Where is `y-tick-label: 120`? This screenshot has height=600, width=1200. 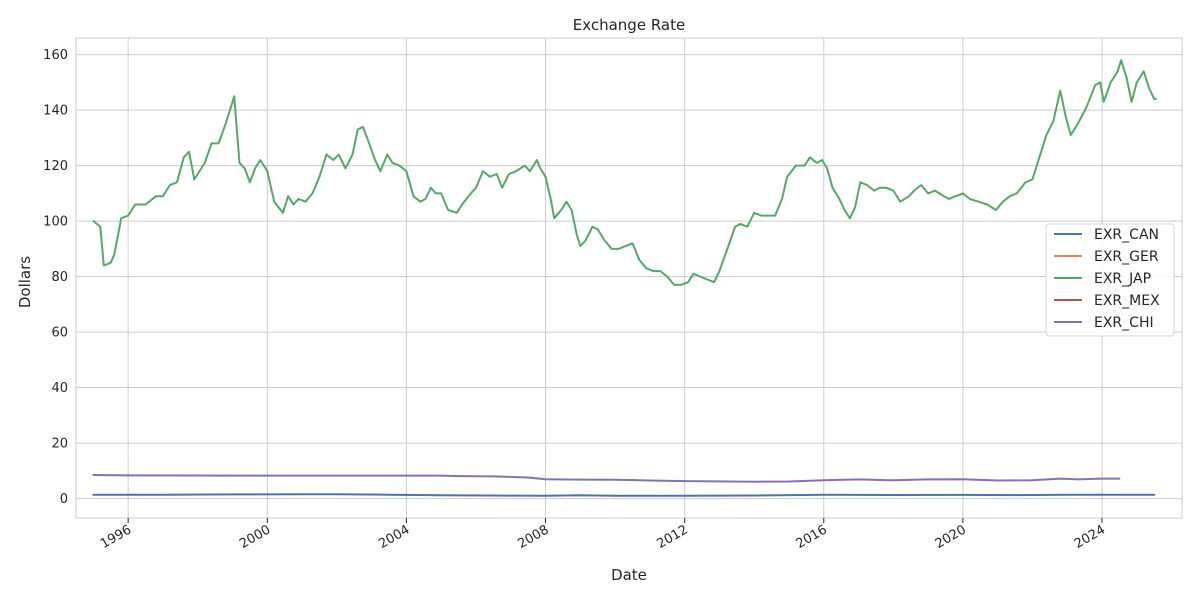 y-tick-label: 120 is located at coordinates (55, 166).